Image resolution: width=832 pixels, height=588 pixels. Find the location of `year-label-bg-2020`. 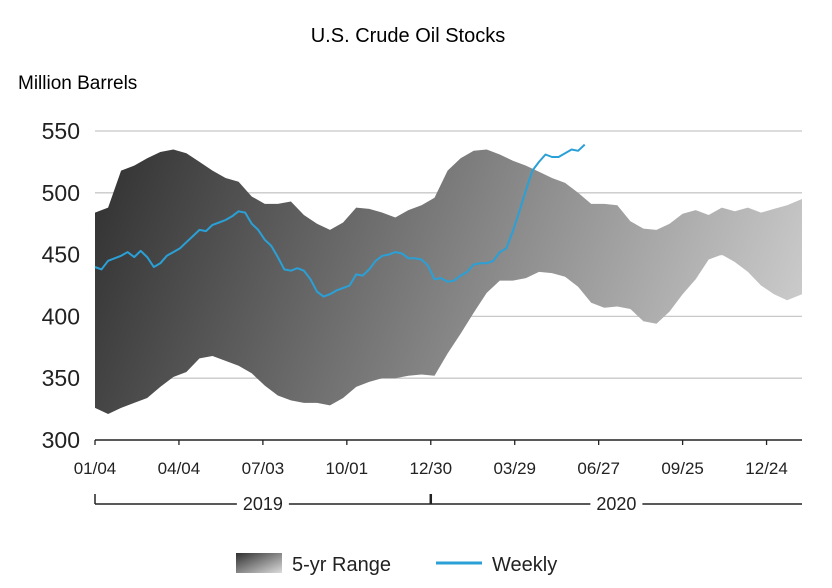

year-label-bg-2020 is located at coordinates (616, 504).